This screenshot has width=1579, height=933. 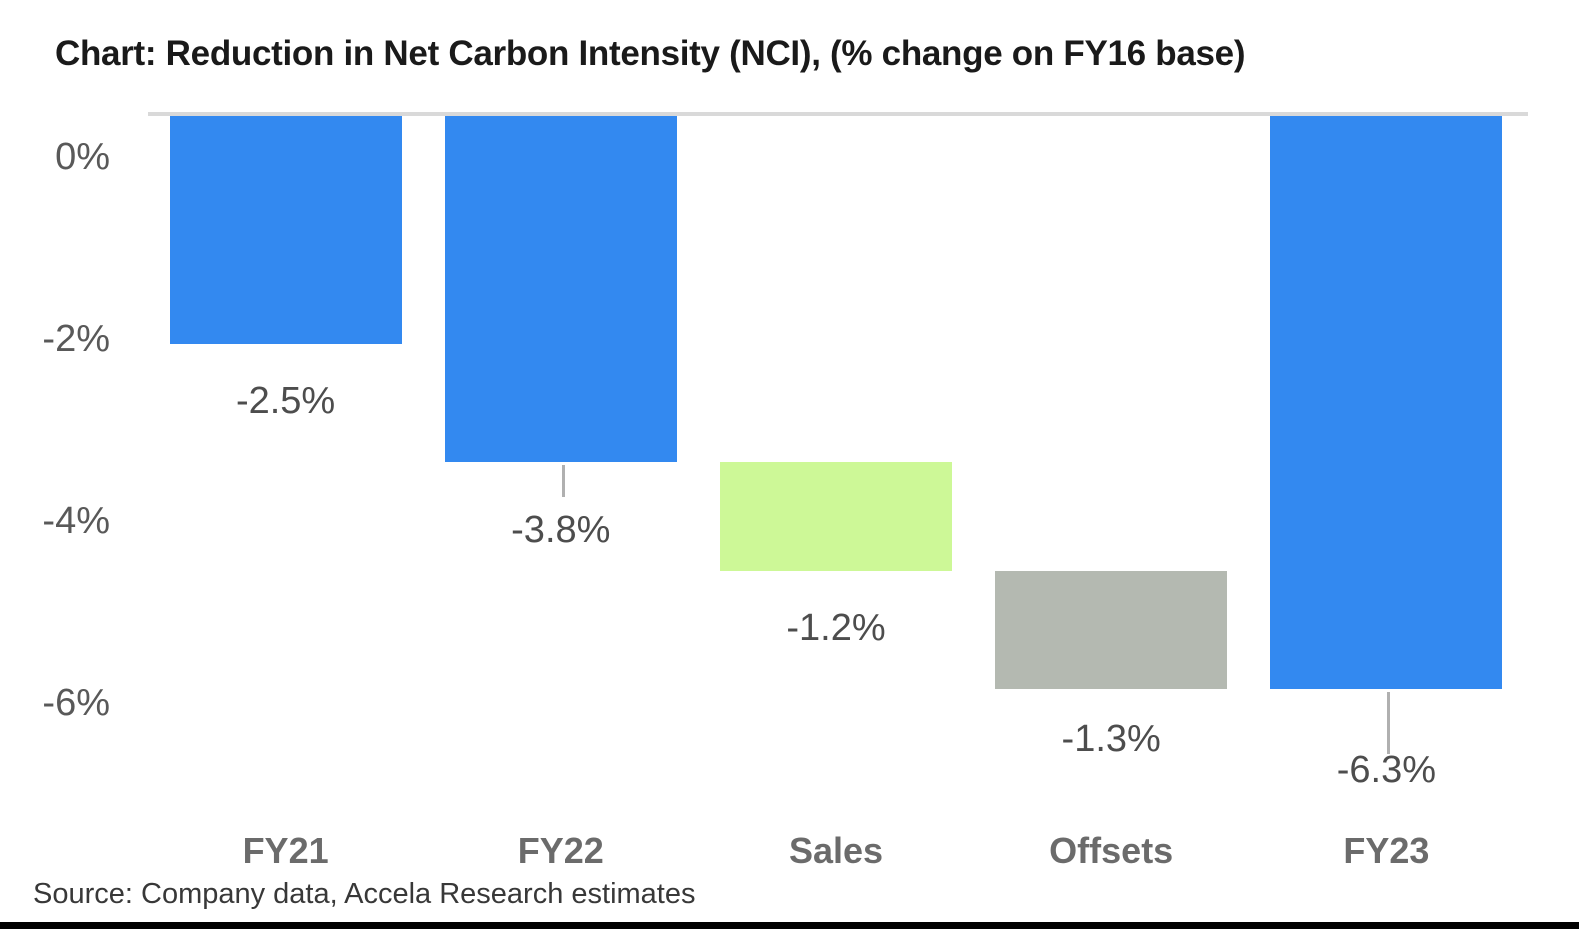 I want to click on y-tick-label: 0%, so click(x=82, y=157).